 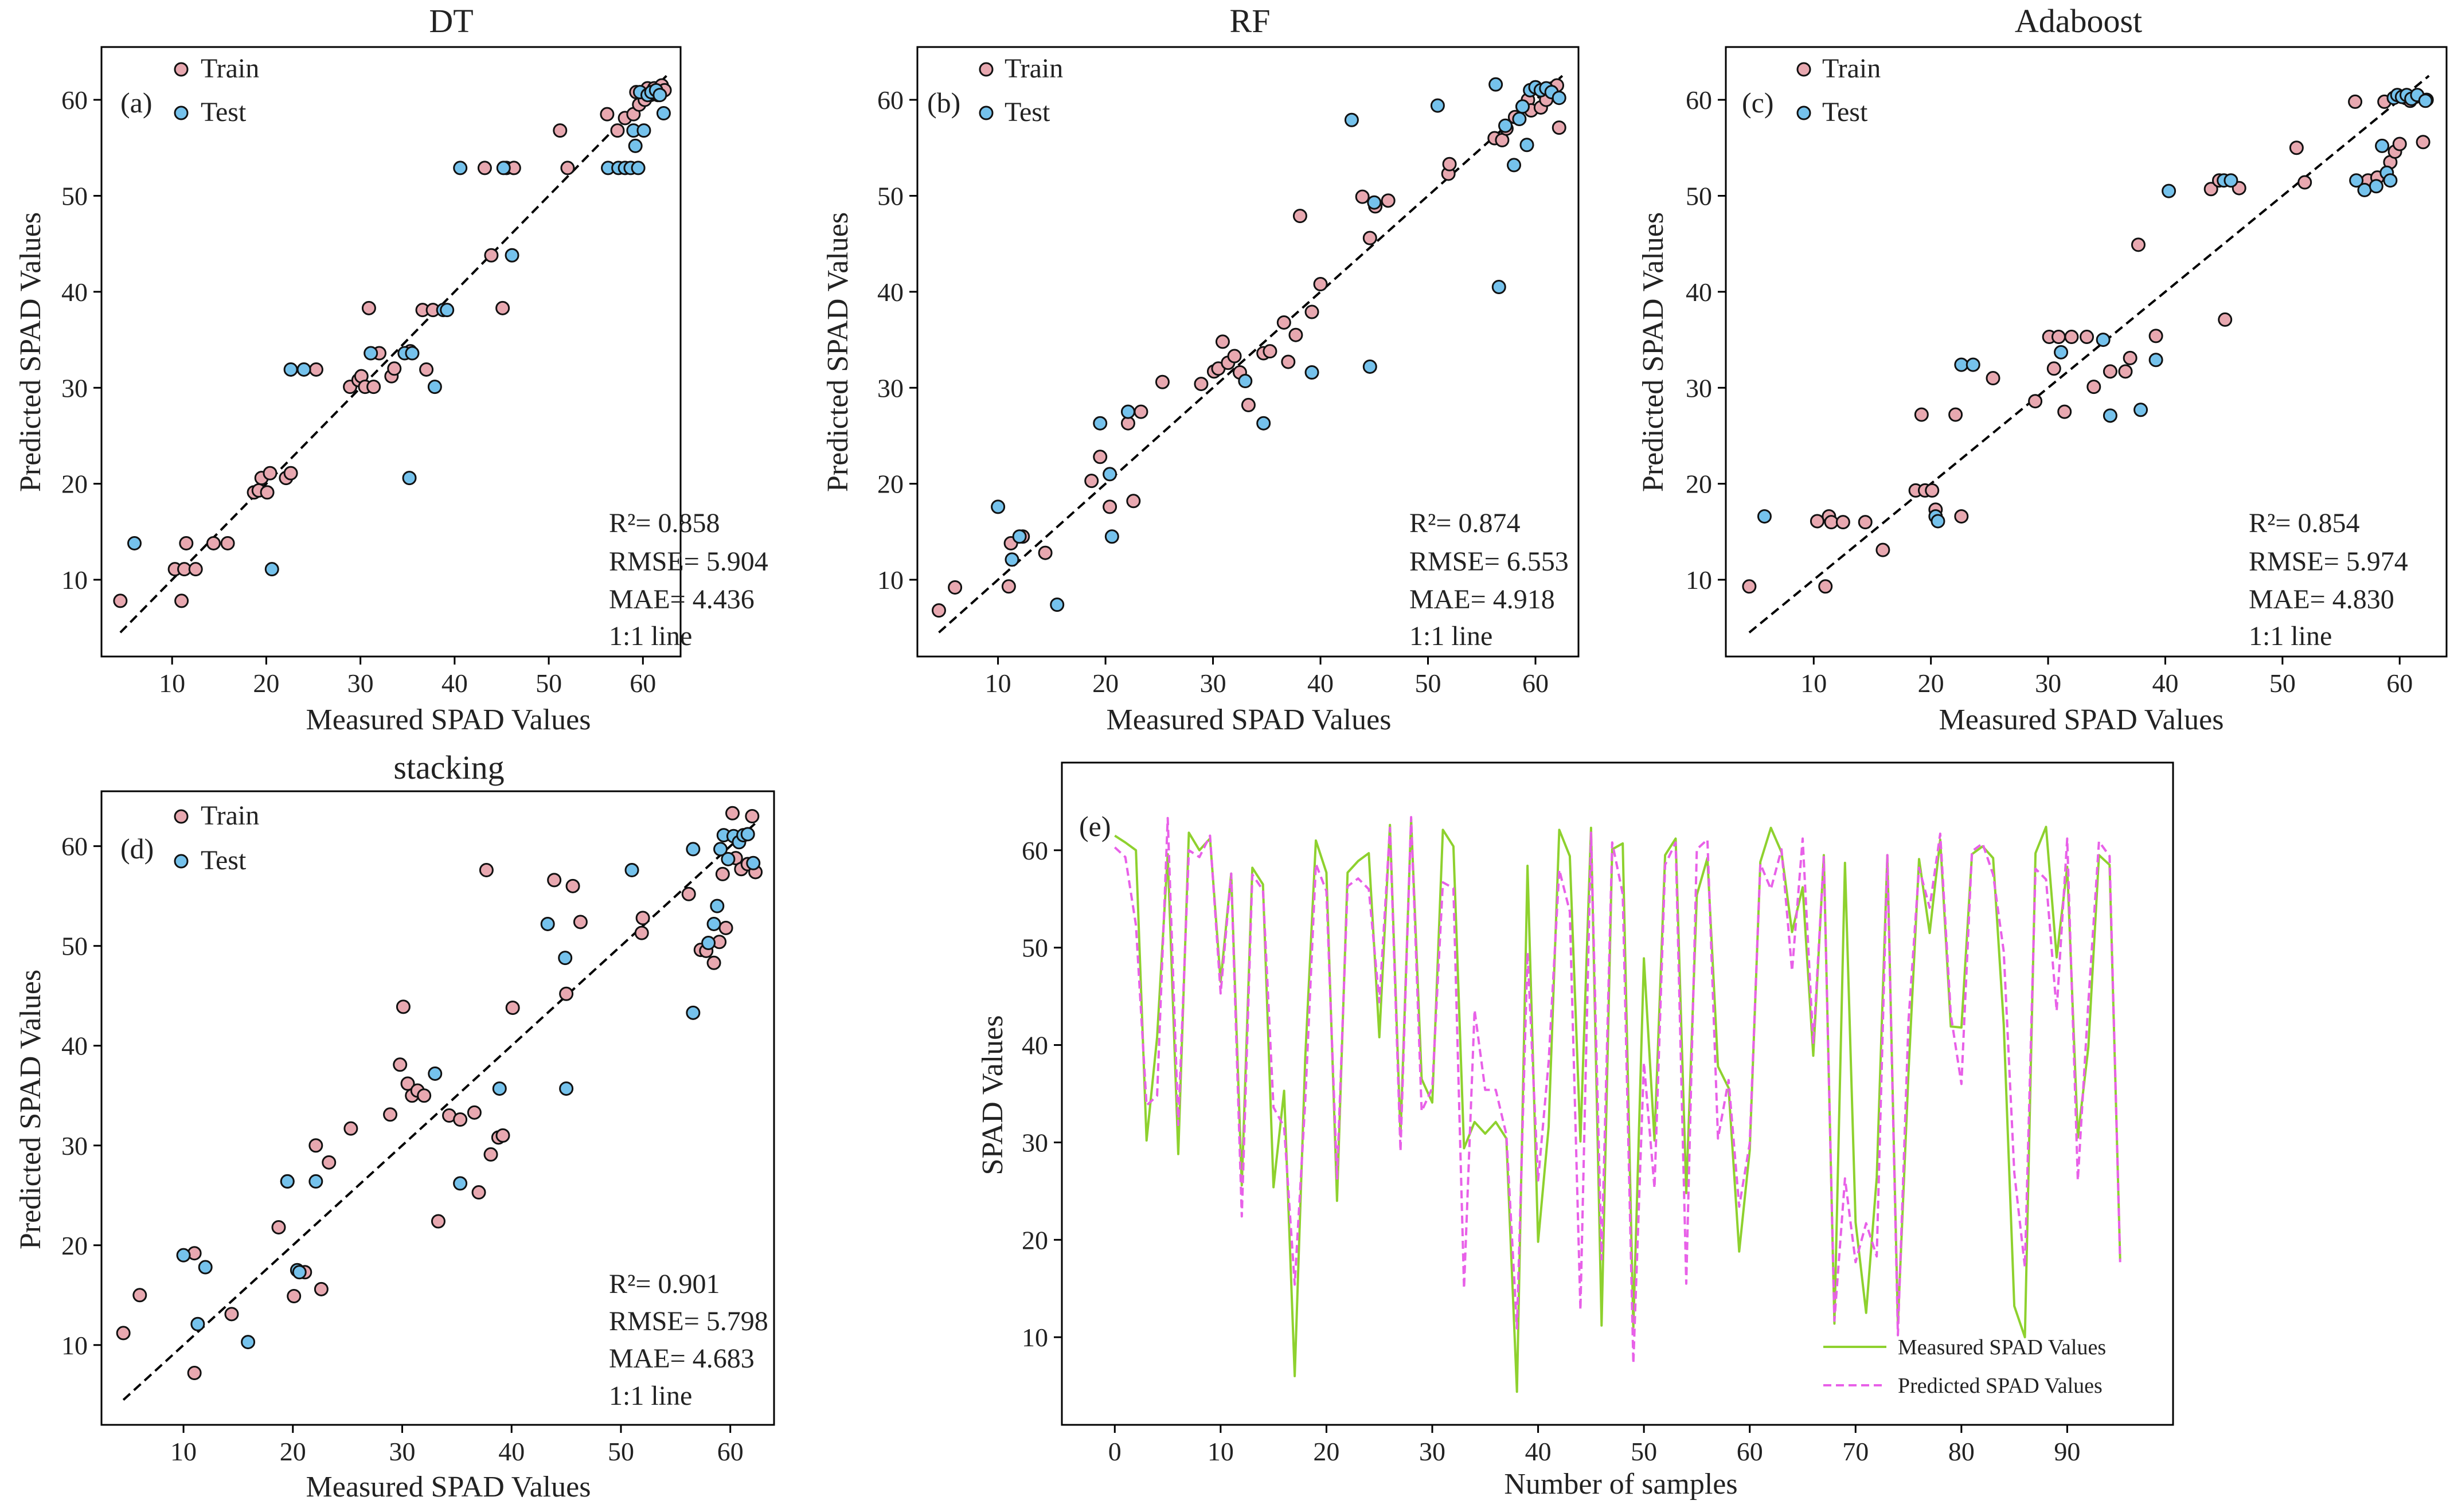 What do you see at coordinates (30, 1109) in the screenshot?
I see `y-axis-label: Predicted SPAD Values` at bounding box center [30, 1109].